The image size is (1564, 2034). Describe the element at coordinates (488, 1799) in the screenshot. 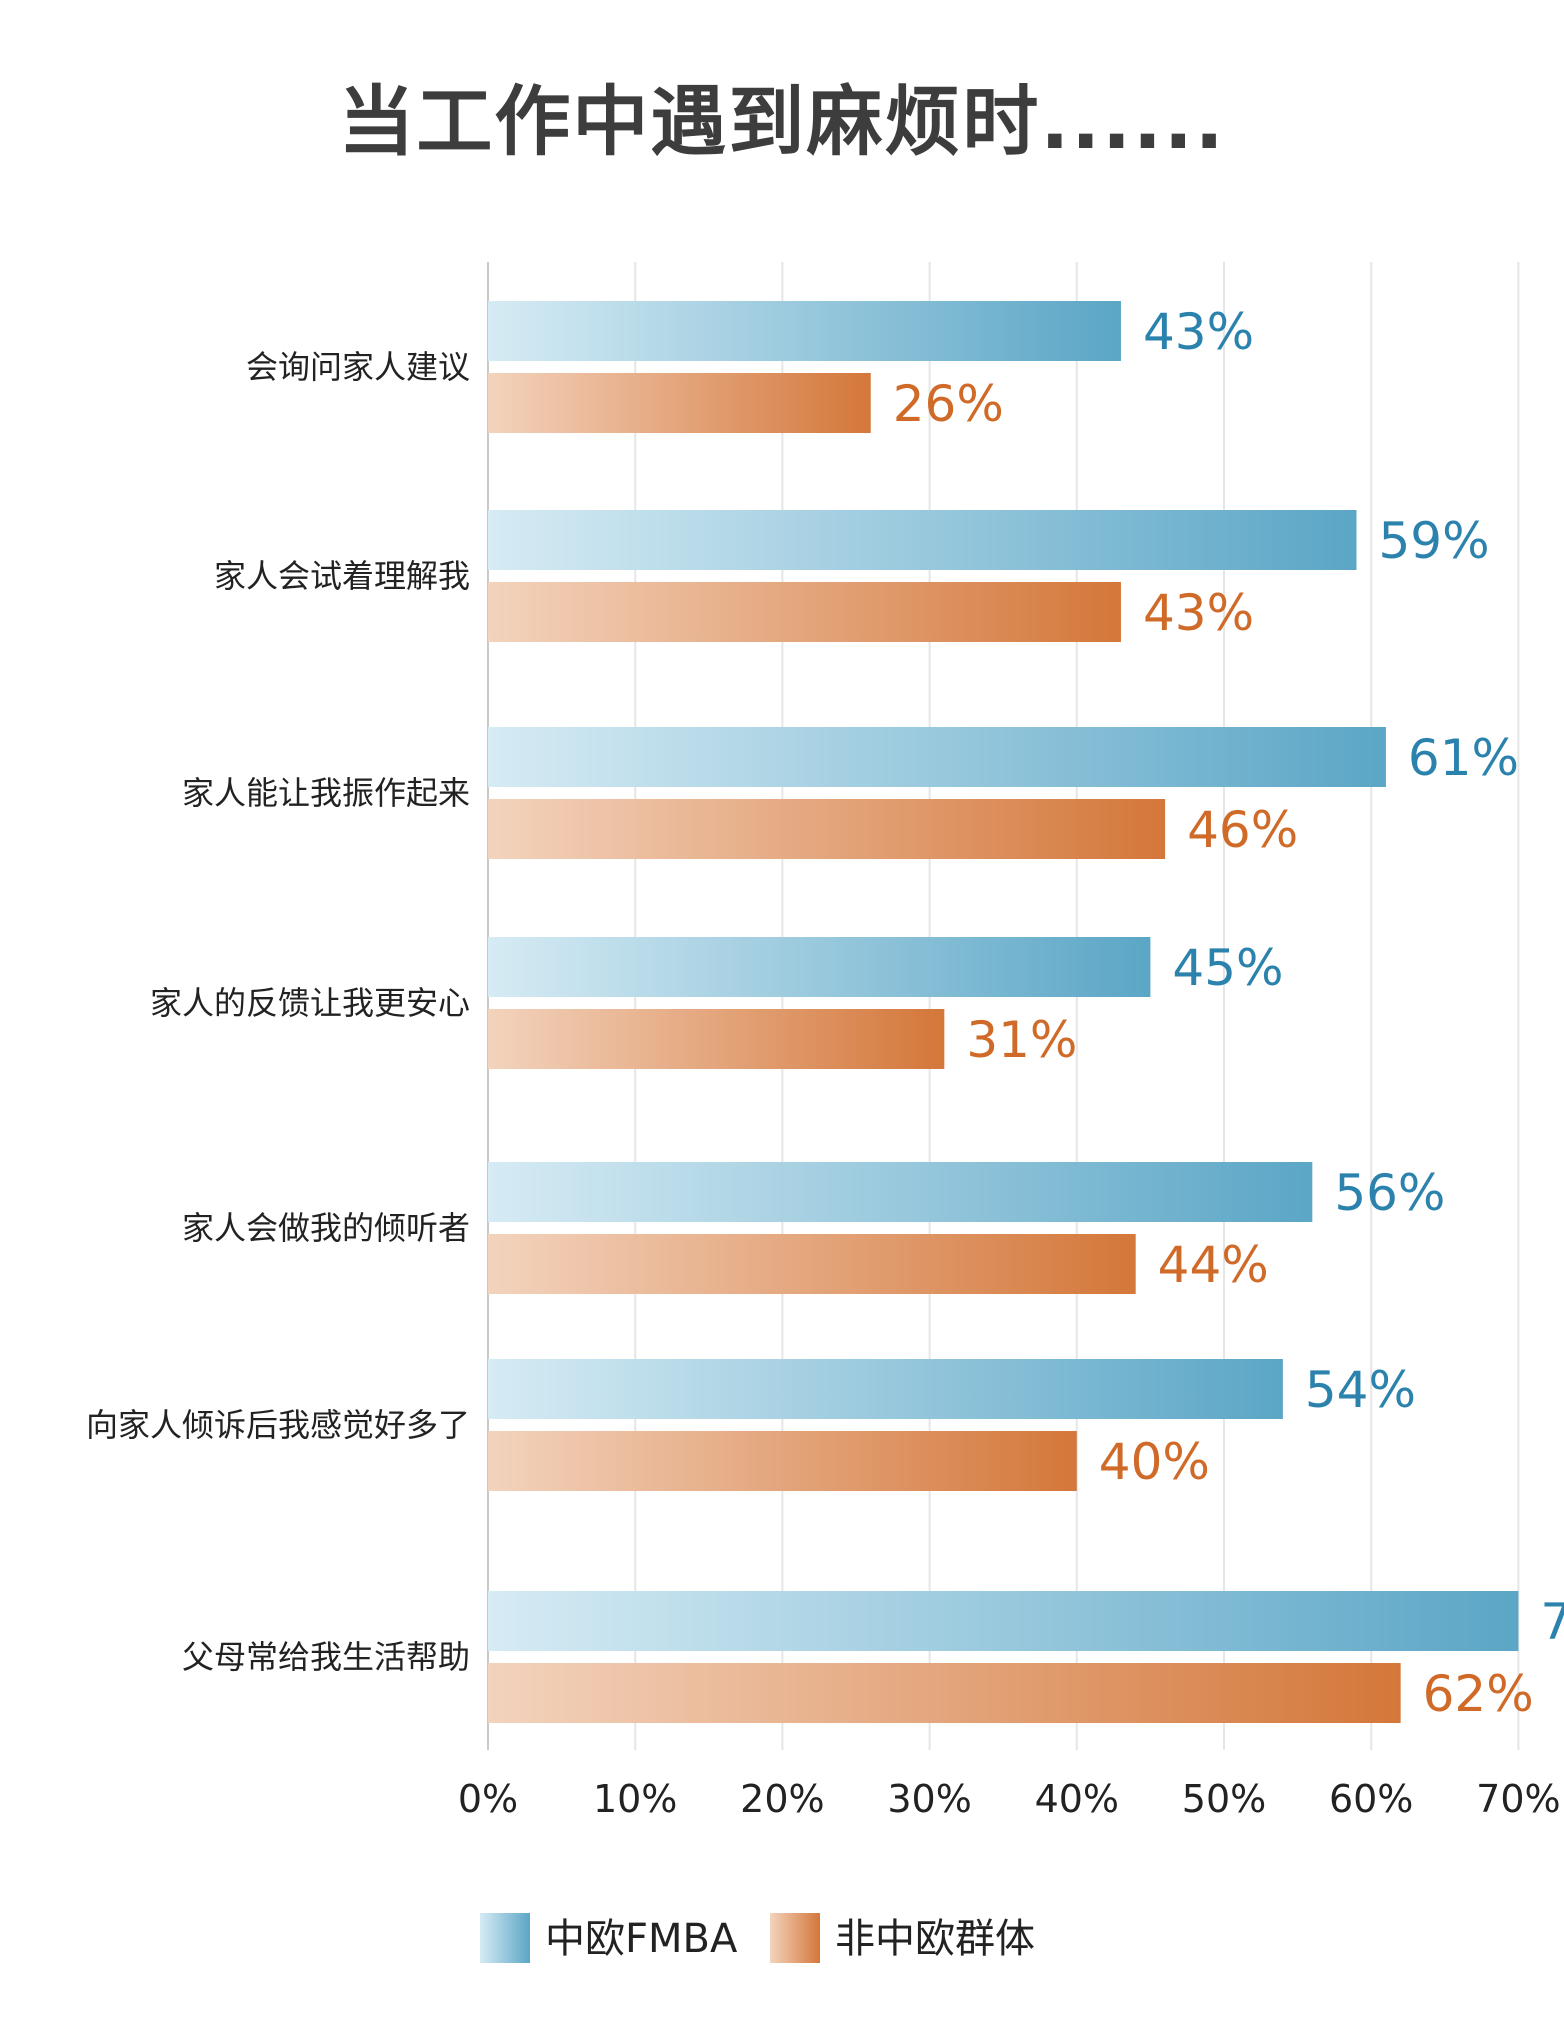

I see `x-tick-label: 0%` at that location.